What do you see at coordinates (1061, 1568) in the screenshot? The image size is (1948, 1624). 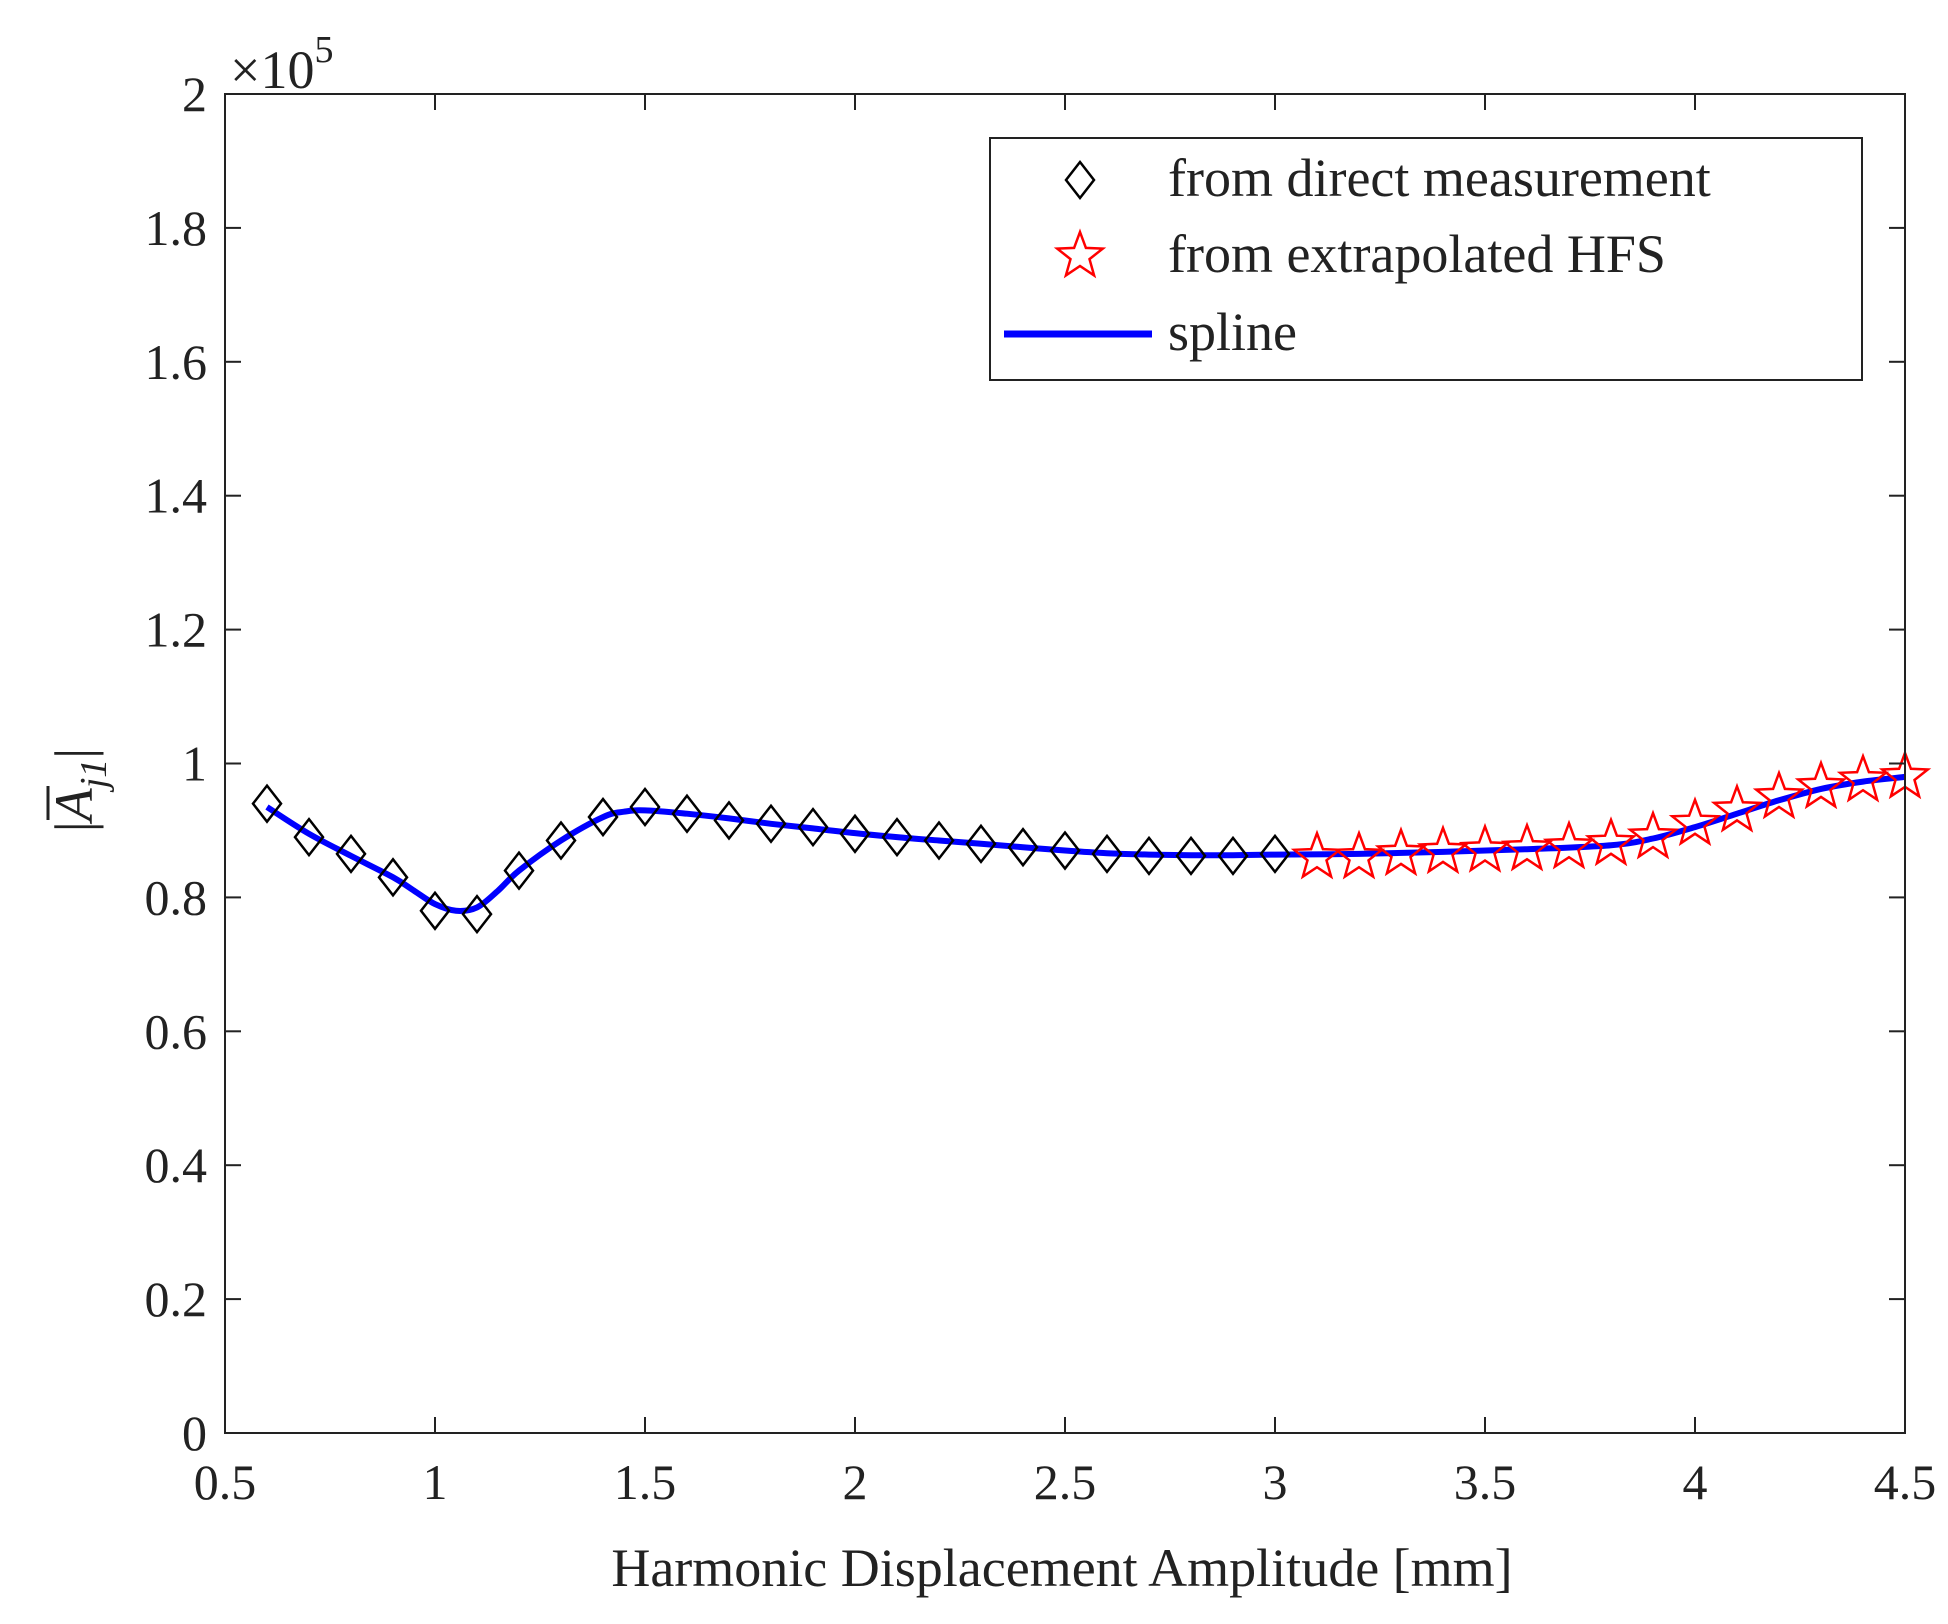 I see `x-axis-title: Harmonic Displacement Amplitude [mm]` at bounding box center [1061, 1568].